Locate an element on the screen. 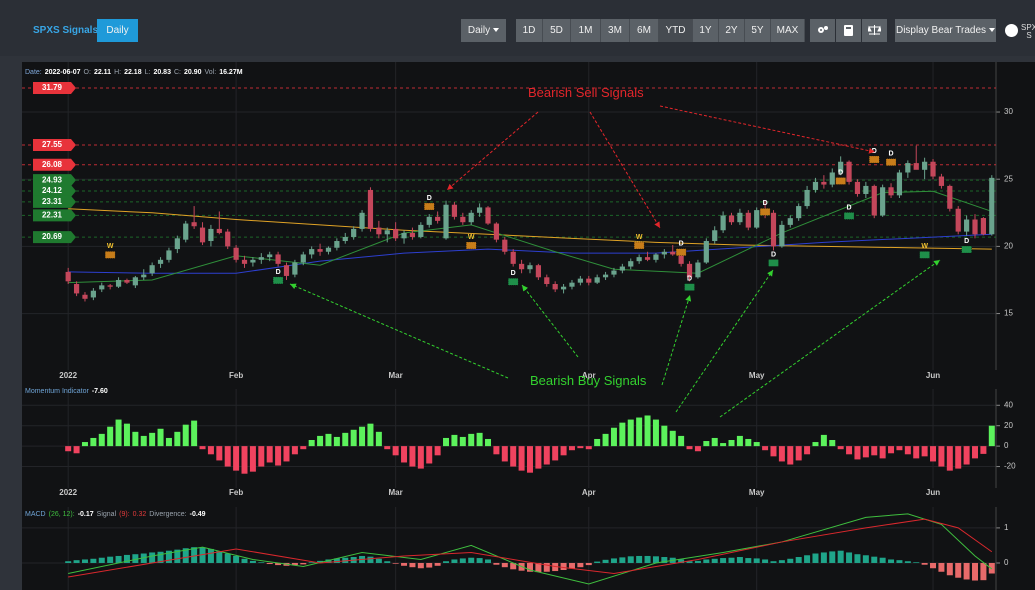  range-button: 5D is located at coordinates (557, 30).